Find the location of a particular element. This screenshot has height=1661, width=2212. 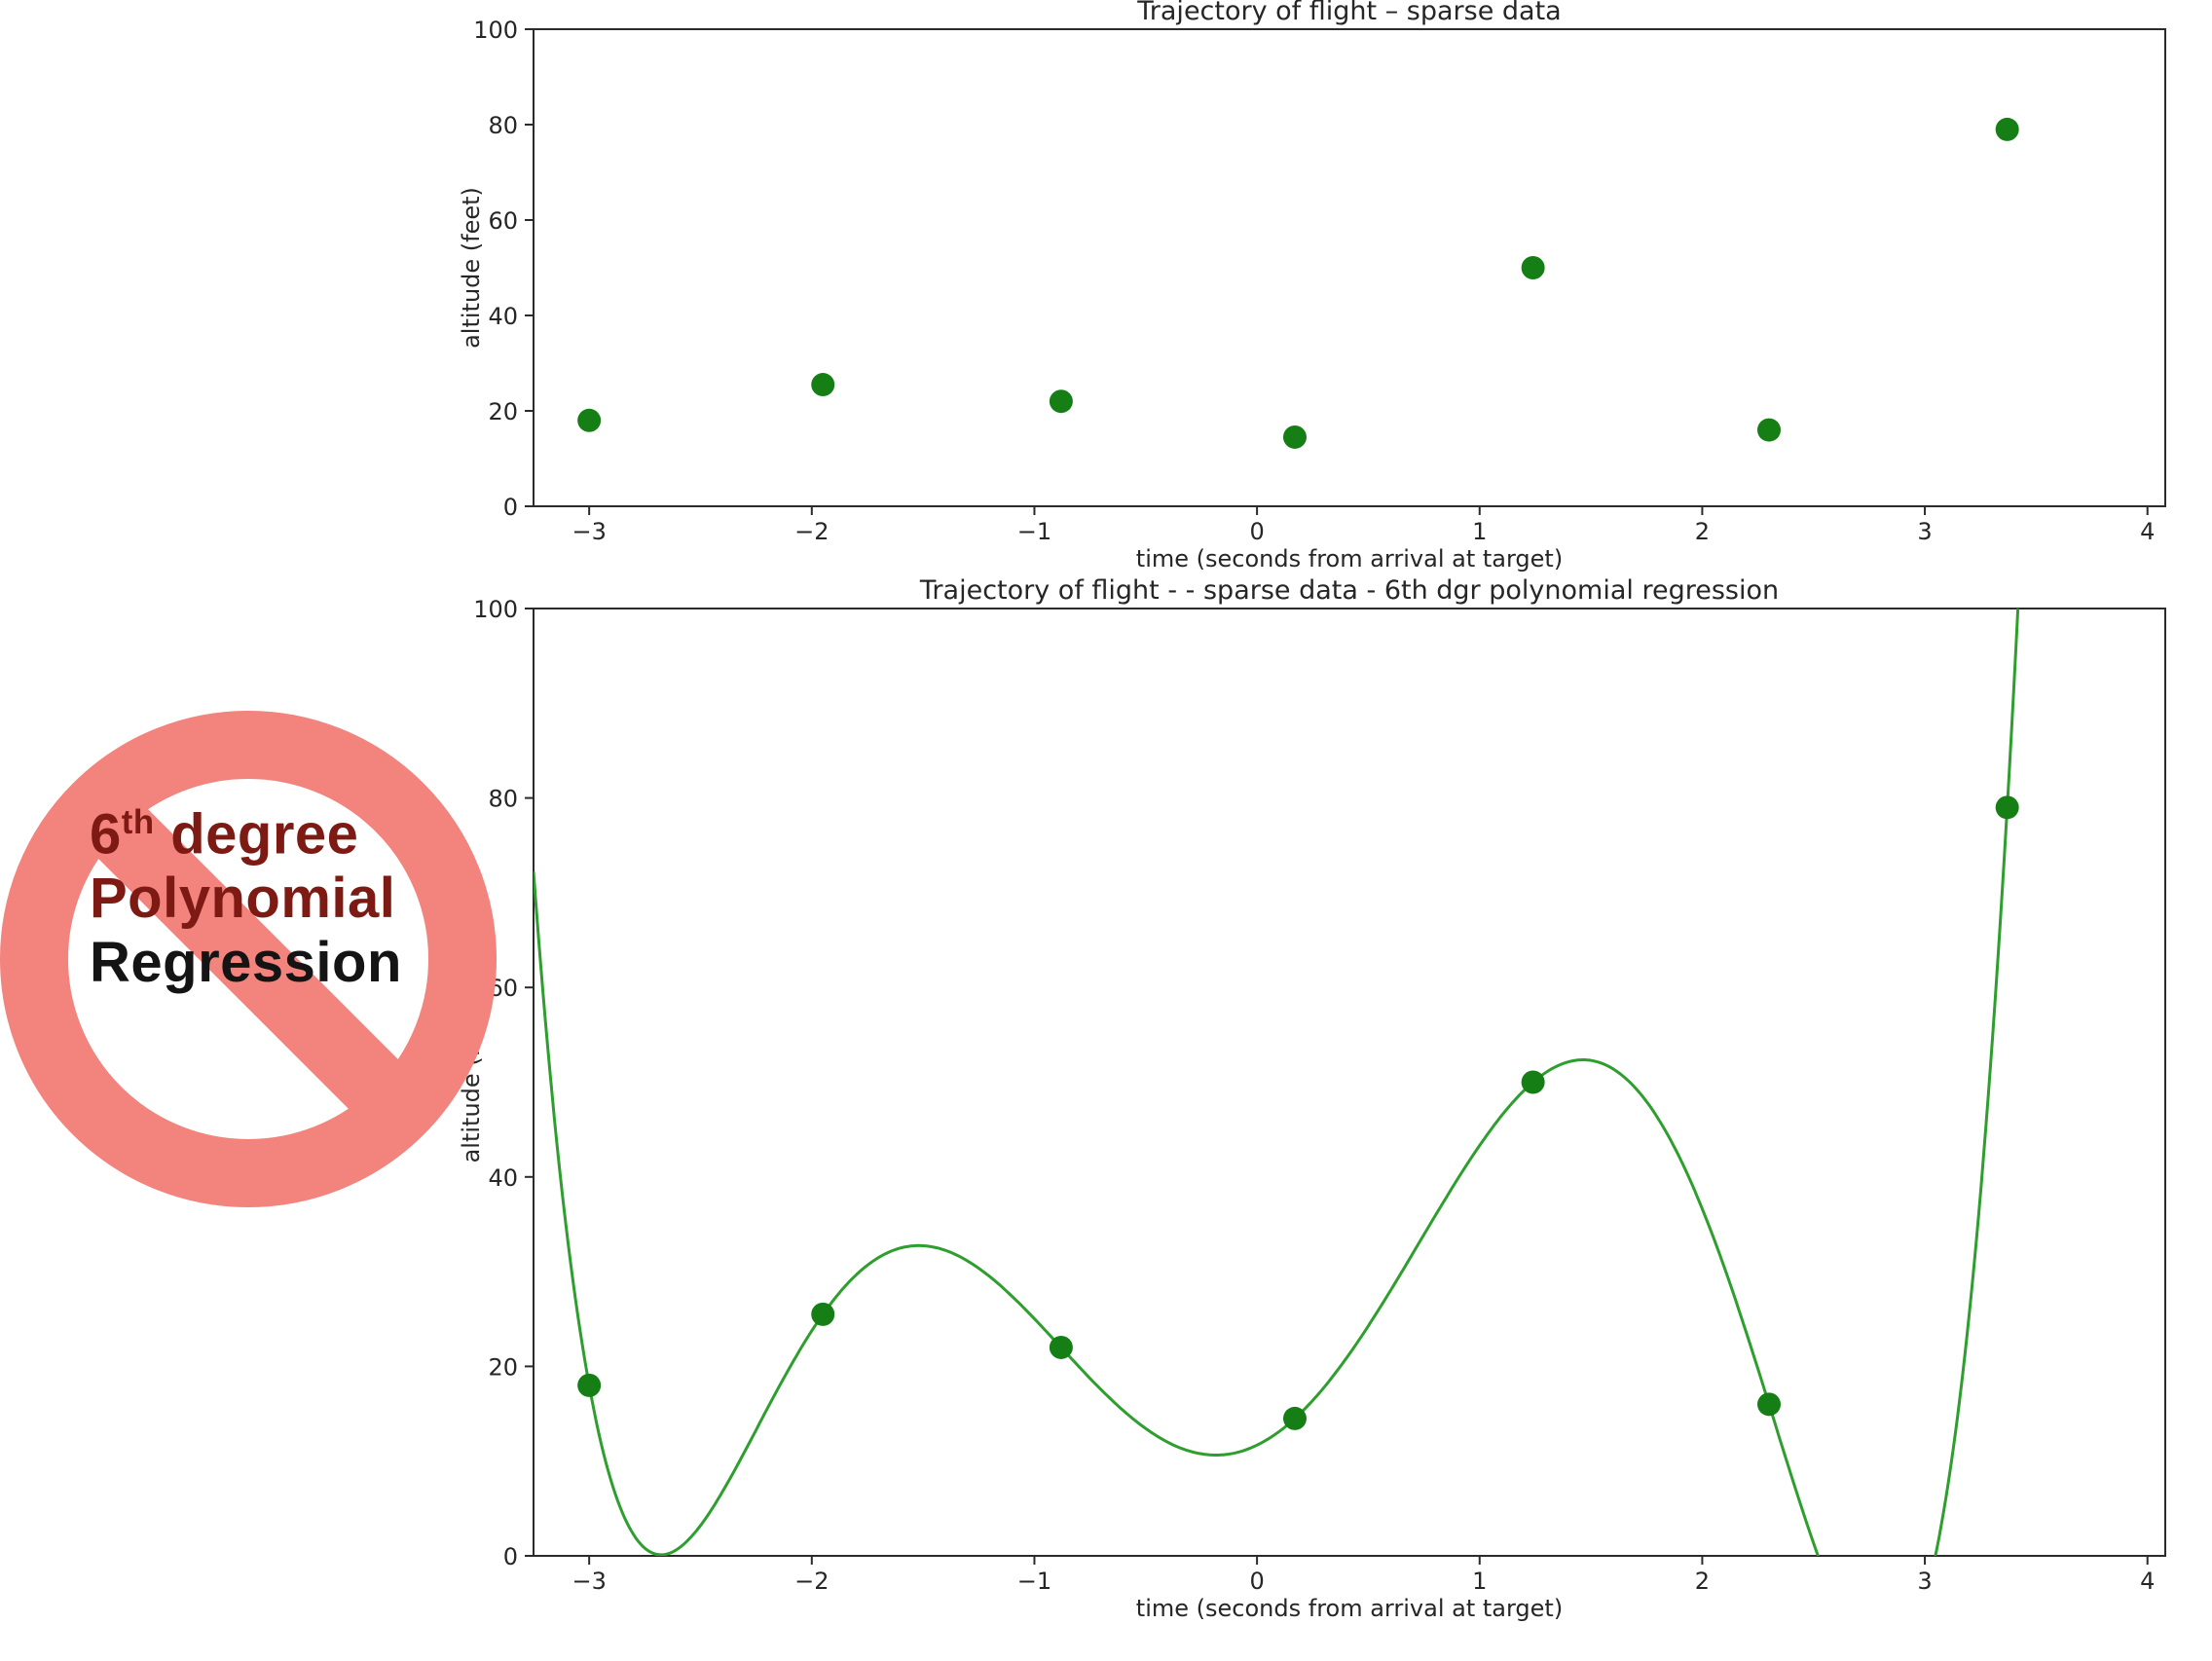

ban-caption-line2: Polynomial is located at coordinates (243, 899).